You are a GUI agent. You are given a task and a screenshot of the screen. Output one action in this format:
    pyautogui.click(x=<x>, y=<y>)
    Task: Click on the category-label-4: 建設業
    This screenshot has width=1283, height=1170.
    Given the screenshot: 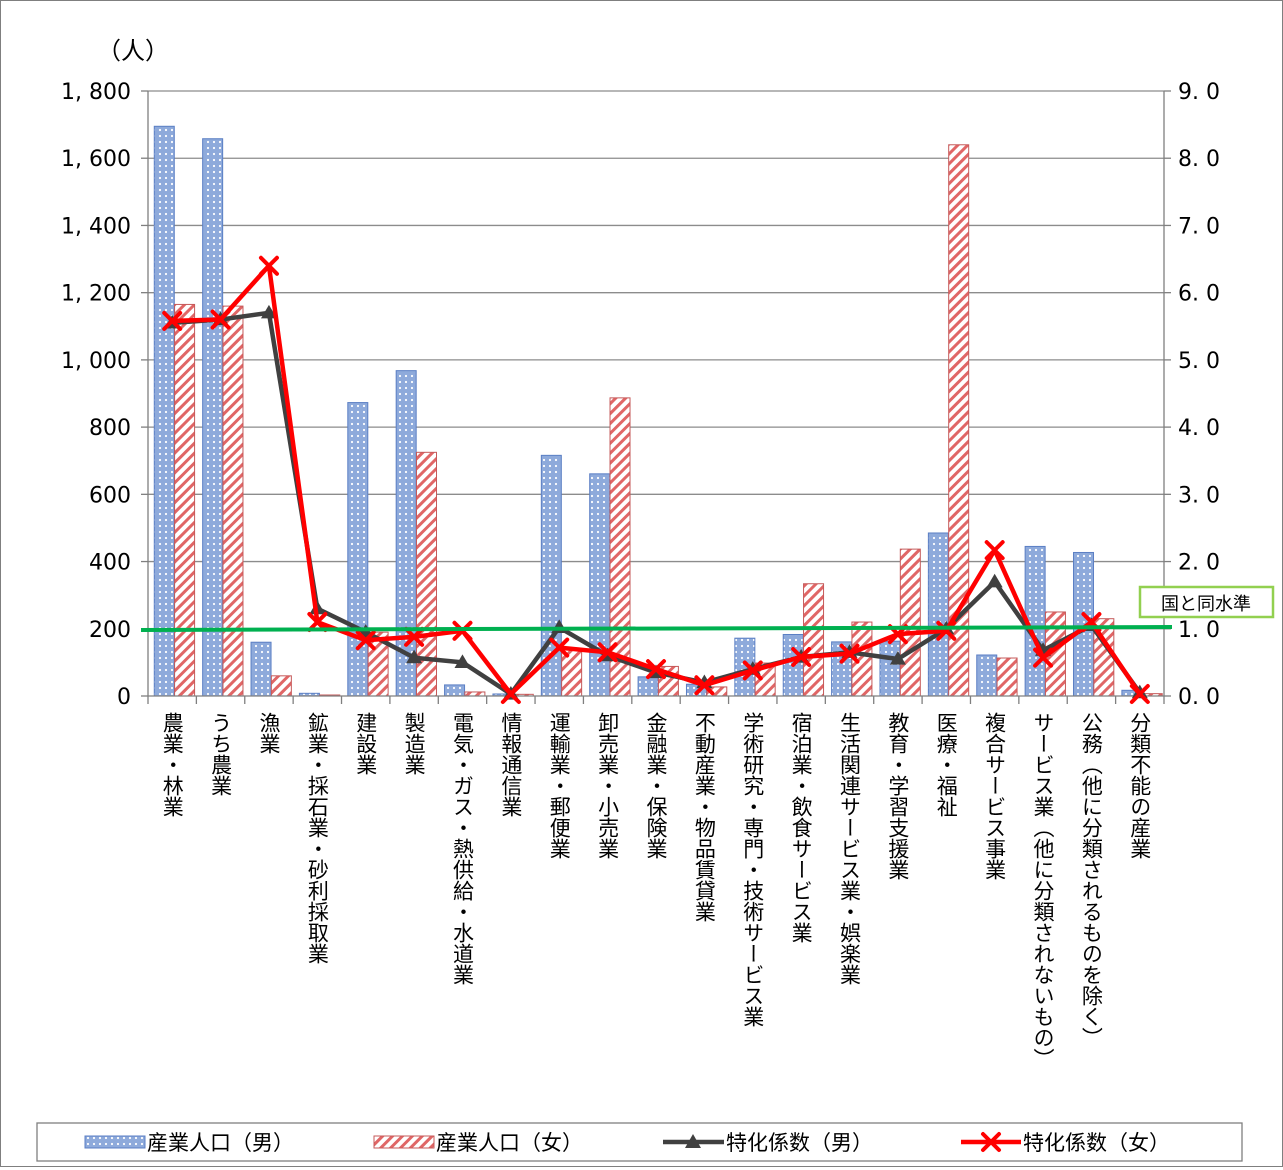 What is the action you would take?
    pyautogui.click(x=366, y=743)
    